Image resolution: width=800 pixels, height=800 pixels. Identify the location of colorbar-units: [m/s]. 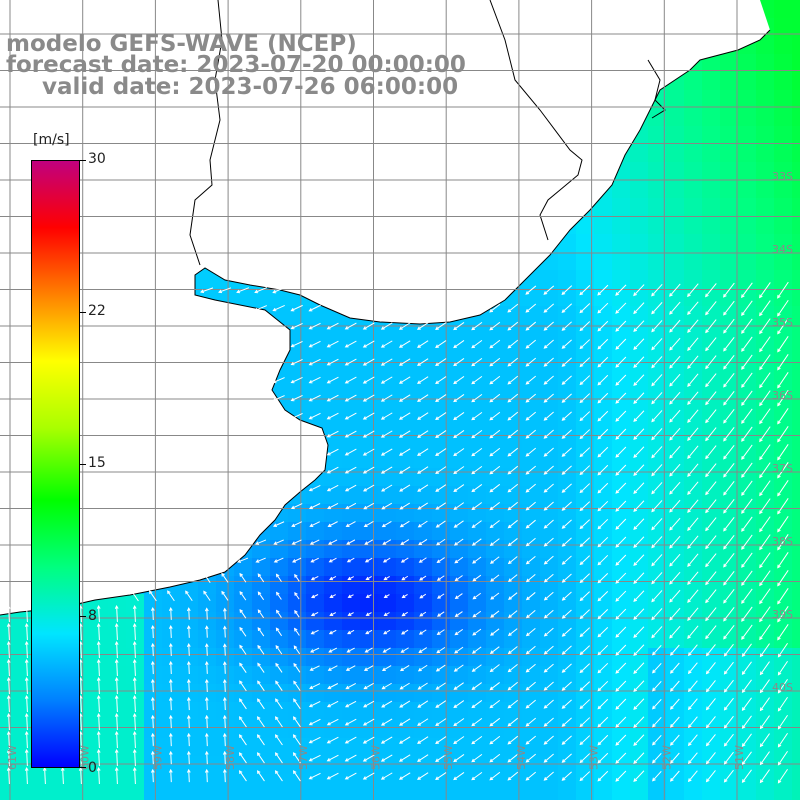
(51, 140).